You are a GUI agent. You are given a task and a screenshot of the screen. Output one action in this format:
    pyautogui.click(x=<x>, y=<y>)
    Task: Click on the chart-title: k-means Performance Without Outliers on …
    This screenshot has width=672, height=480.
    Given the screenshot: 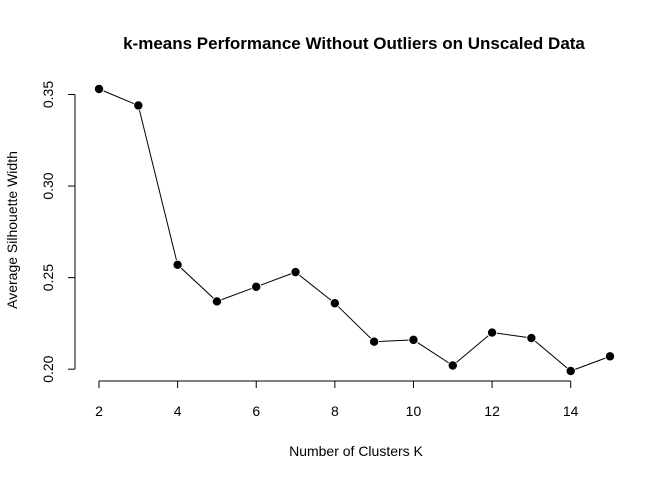 What is the action you would take?
    pyautogui.click(x=354, y=43)
    